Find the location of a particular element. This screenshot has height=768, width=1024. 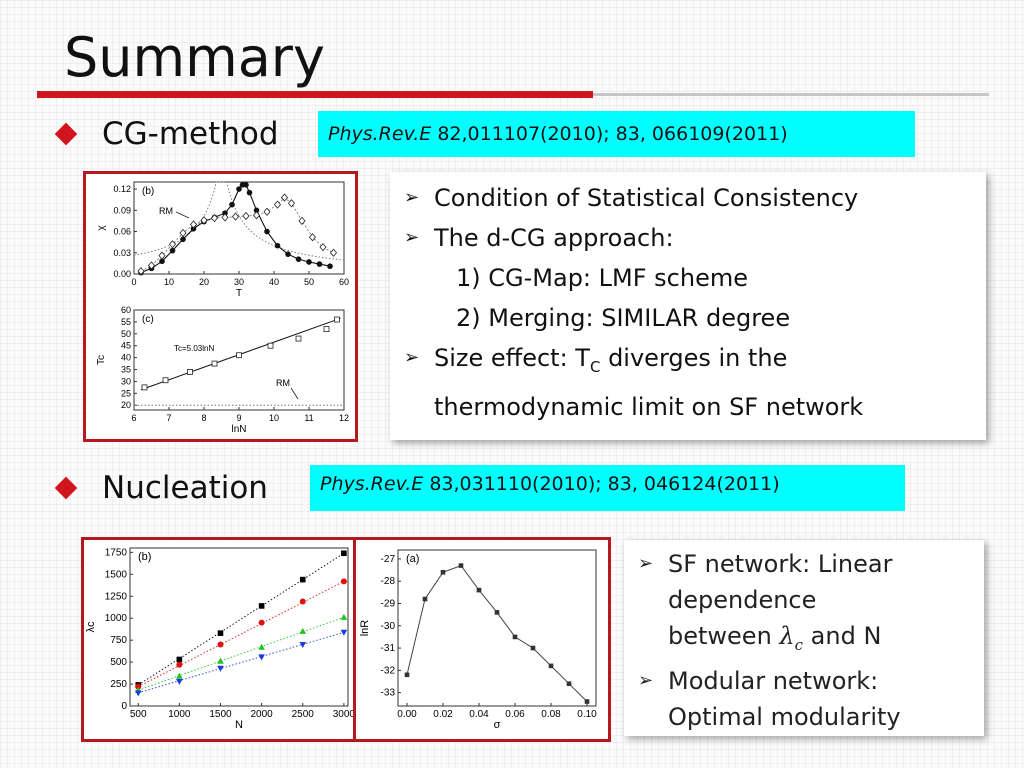

y-tick-label: -31 is located at coordinates (388, 648).